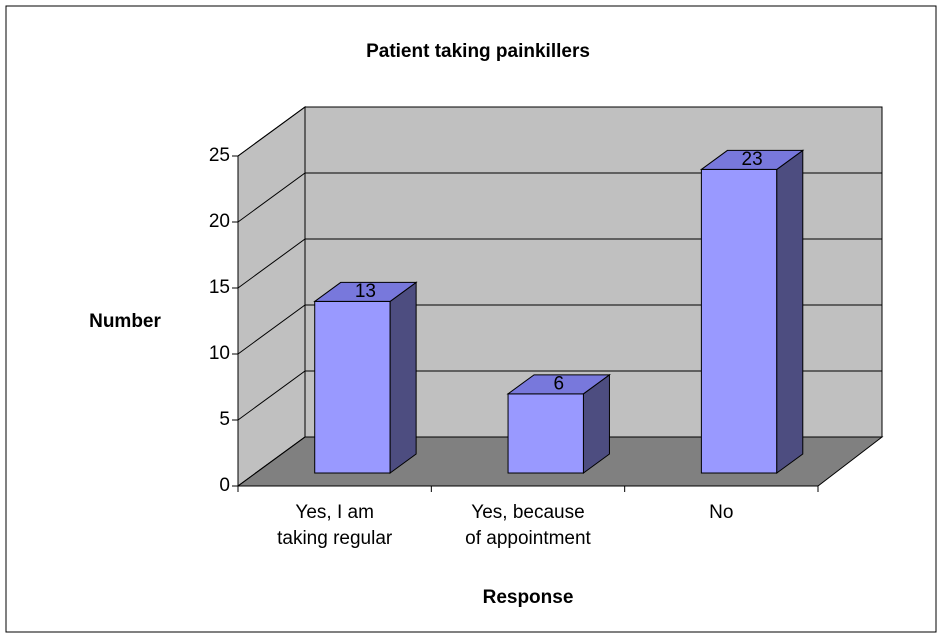 The image size is (941, 638). Describe the element at coordinates (478, 51) in the screenshot. I see `chart-title: Patient taking painkillers` at that location.